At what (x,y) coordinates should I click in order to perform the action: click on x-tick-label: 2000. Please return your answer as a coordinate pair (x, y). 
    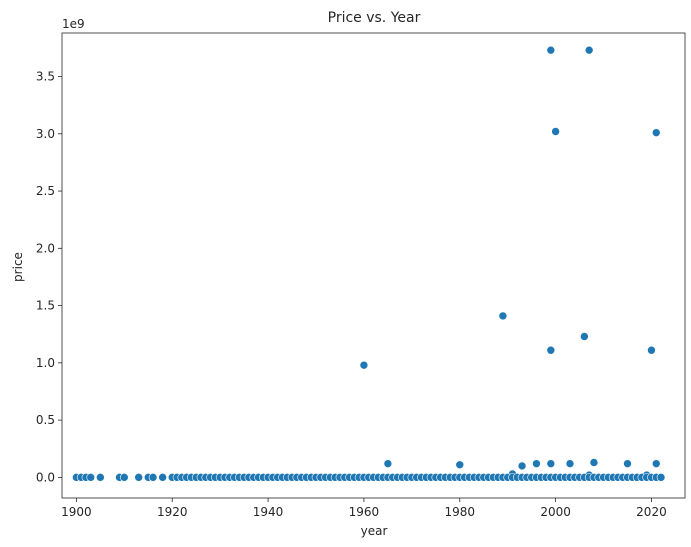
    Looking at the image, I should click on (555, 512).